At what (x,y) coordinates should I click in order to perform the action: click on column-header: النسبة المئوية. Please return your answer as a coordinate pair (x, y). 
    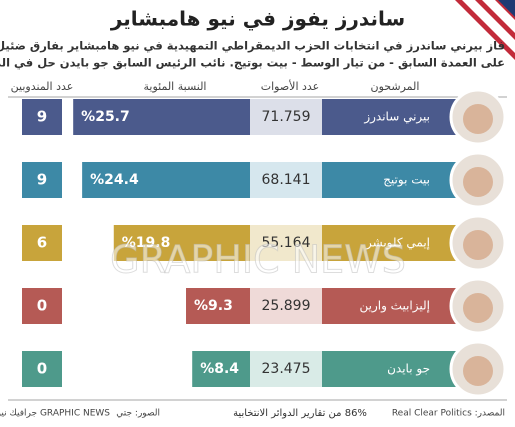
    Looking at the image, I should click on (175, 86).